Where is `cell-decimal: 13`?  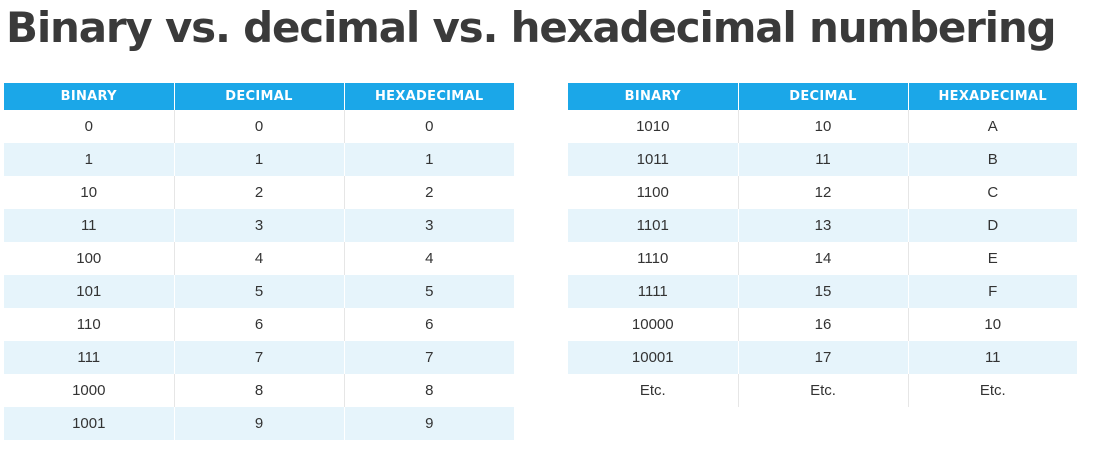
cell-decimal: 13 is located at coordinates (823, 225).